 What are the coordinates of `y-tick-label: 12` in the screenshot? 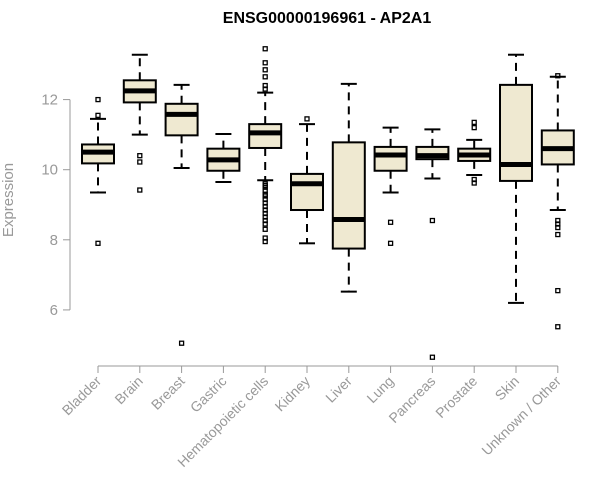 It's located at (49, 100).